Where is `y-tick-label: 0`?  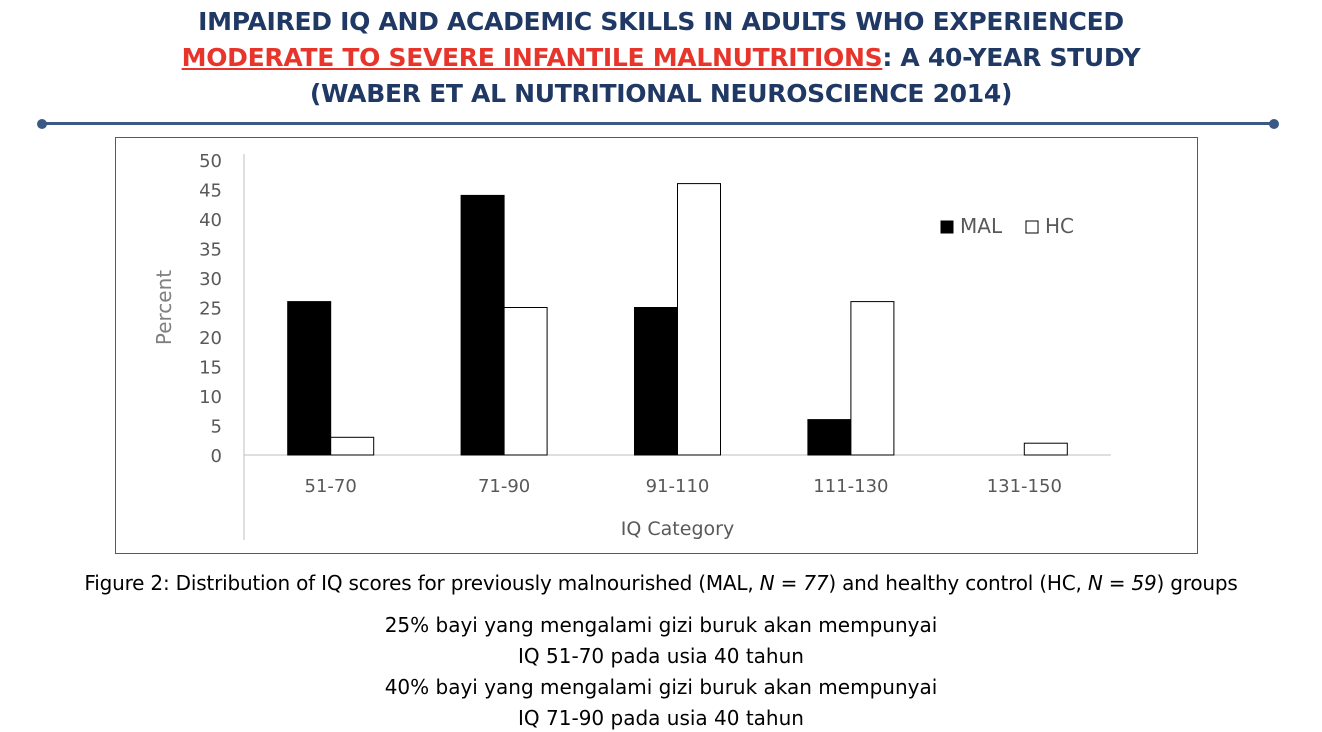 y-tick-label: 0 is located at coordinates (216, 456).